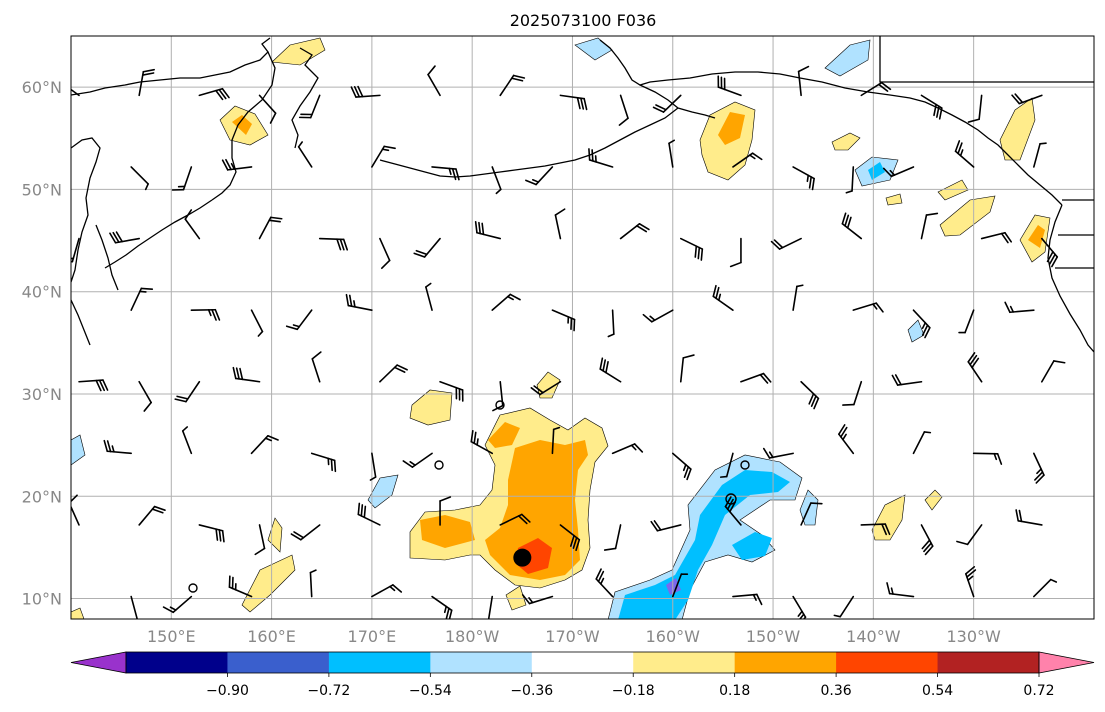  Describe the element at coordinates (383, 491) in the screenshot. I see `negative-anomaly-small-e` at that location.